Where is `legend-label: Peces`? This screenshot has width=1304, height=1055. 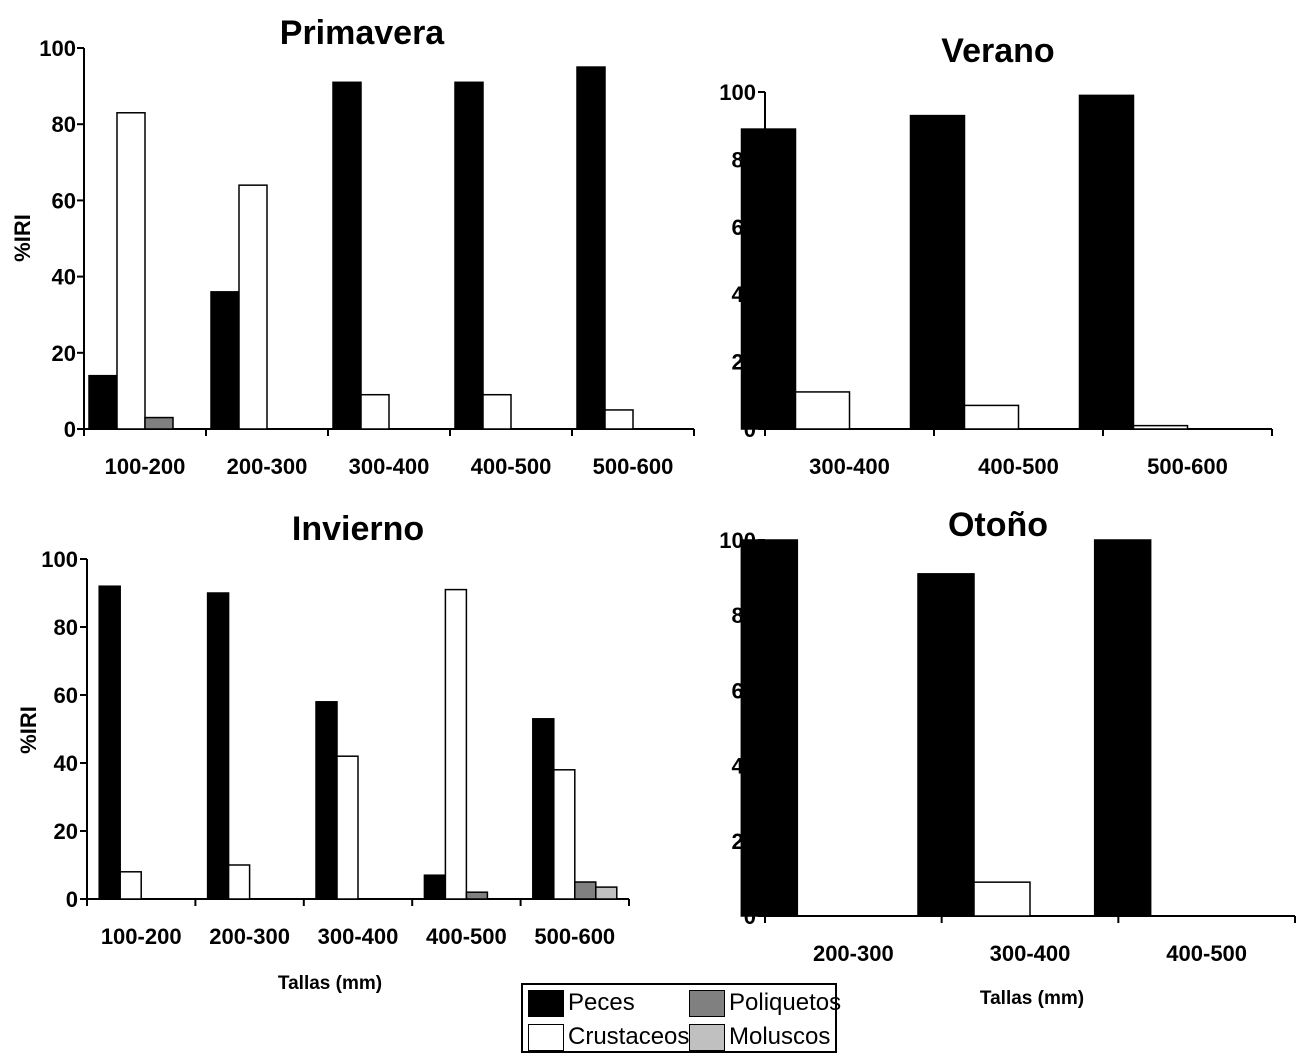
legend-label: Peces is located at coordinates (601, 1002).